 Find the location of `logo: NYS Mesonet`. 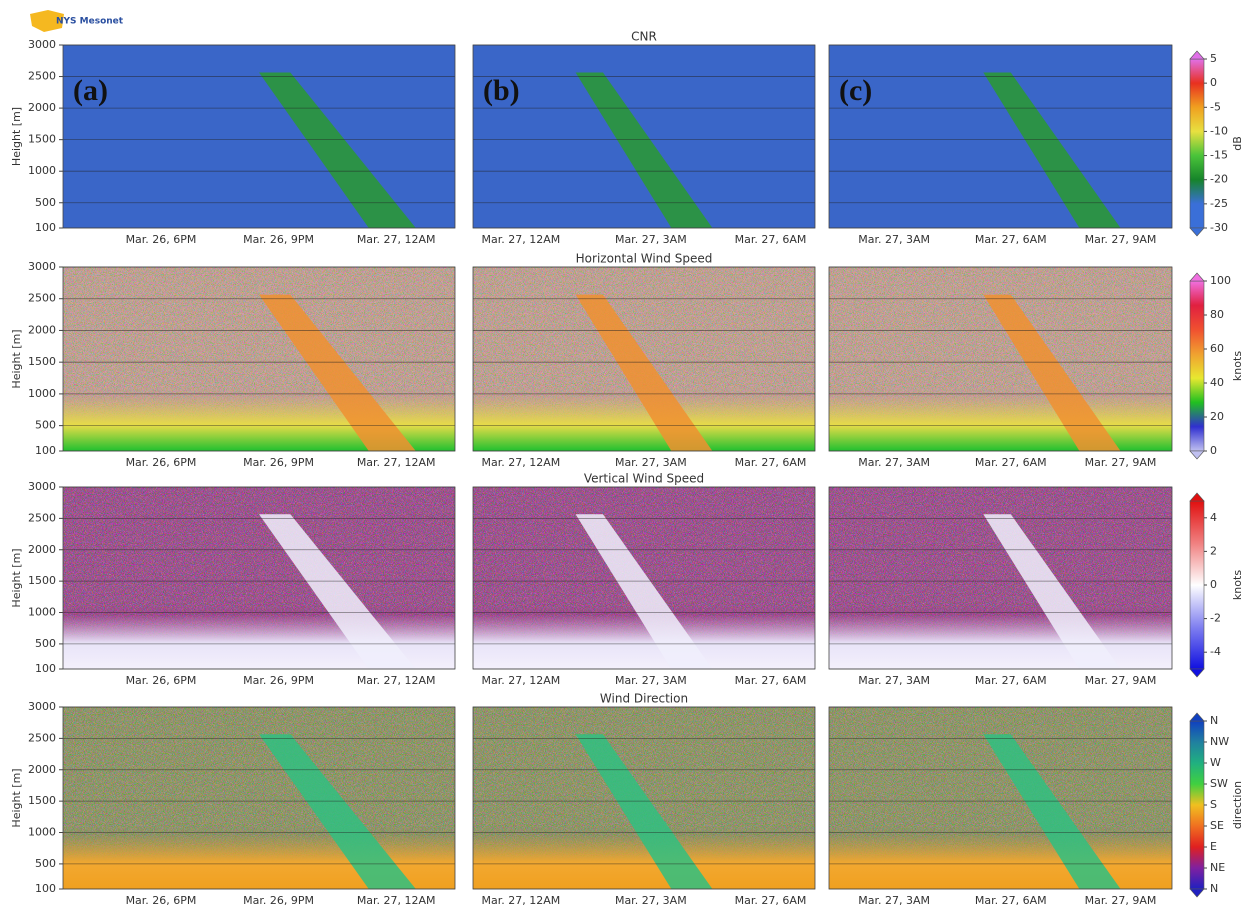

logo: NYS Mesonet is located at coordinates (77, 21).